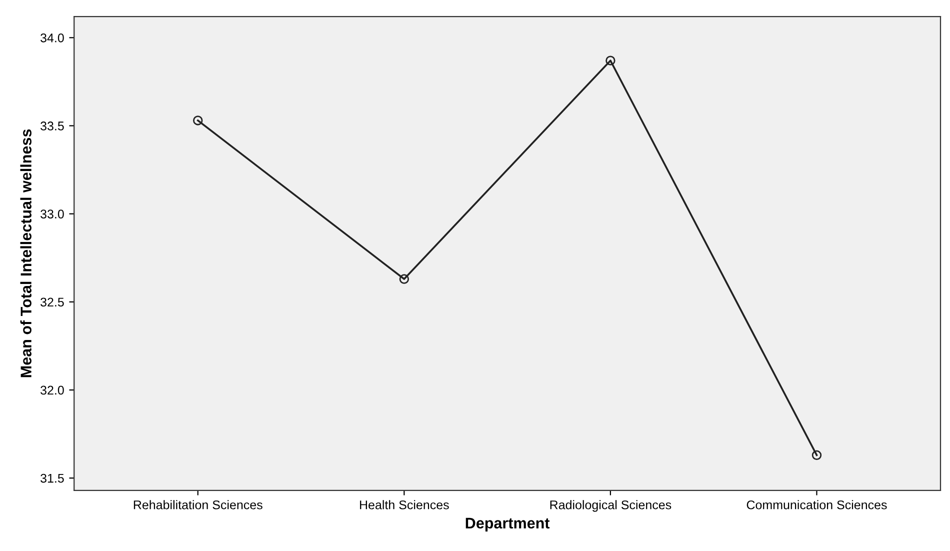 The image size is (950, 551). Describe the element at coordinates (26, 253) in the screenshot. I see `y-axis-title: Mean of Total Intellectual wellness` at that location.